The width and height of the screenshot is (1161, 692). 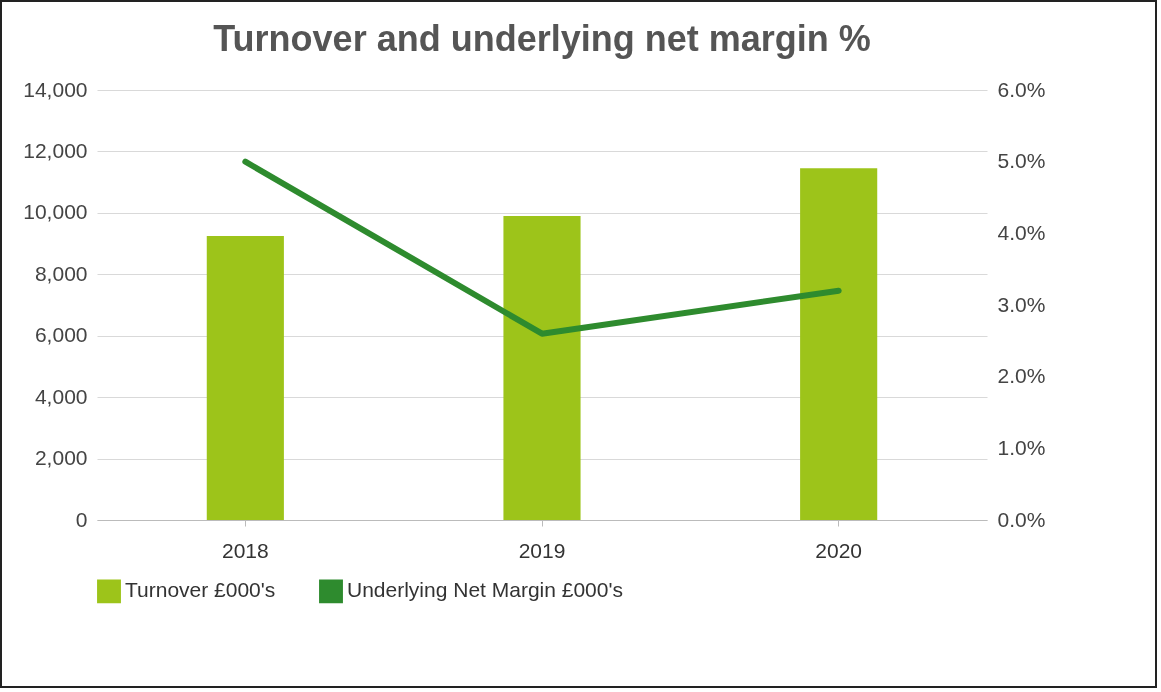 I want to click on y2-tick-label: 6.0%, so click(x=1021, y=89).